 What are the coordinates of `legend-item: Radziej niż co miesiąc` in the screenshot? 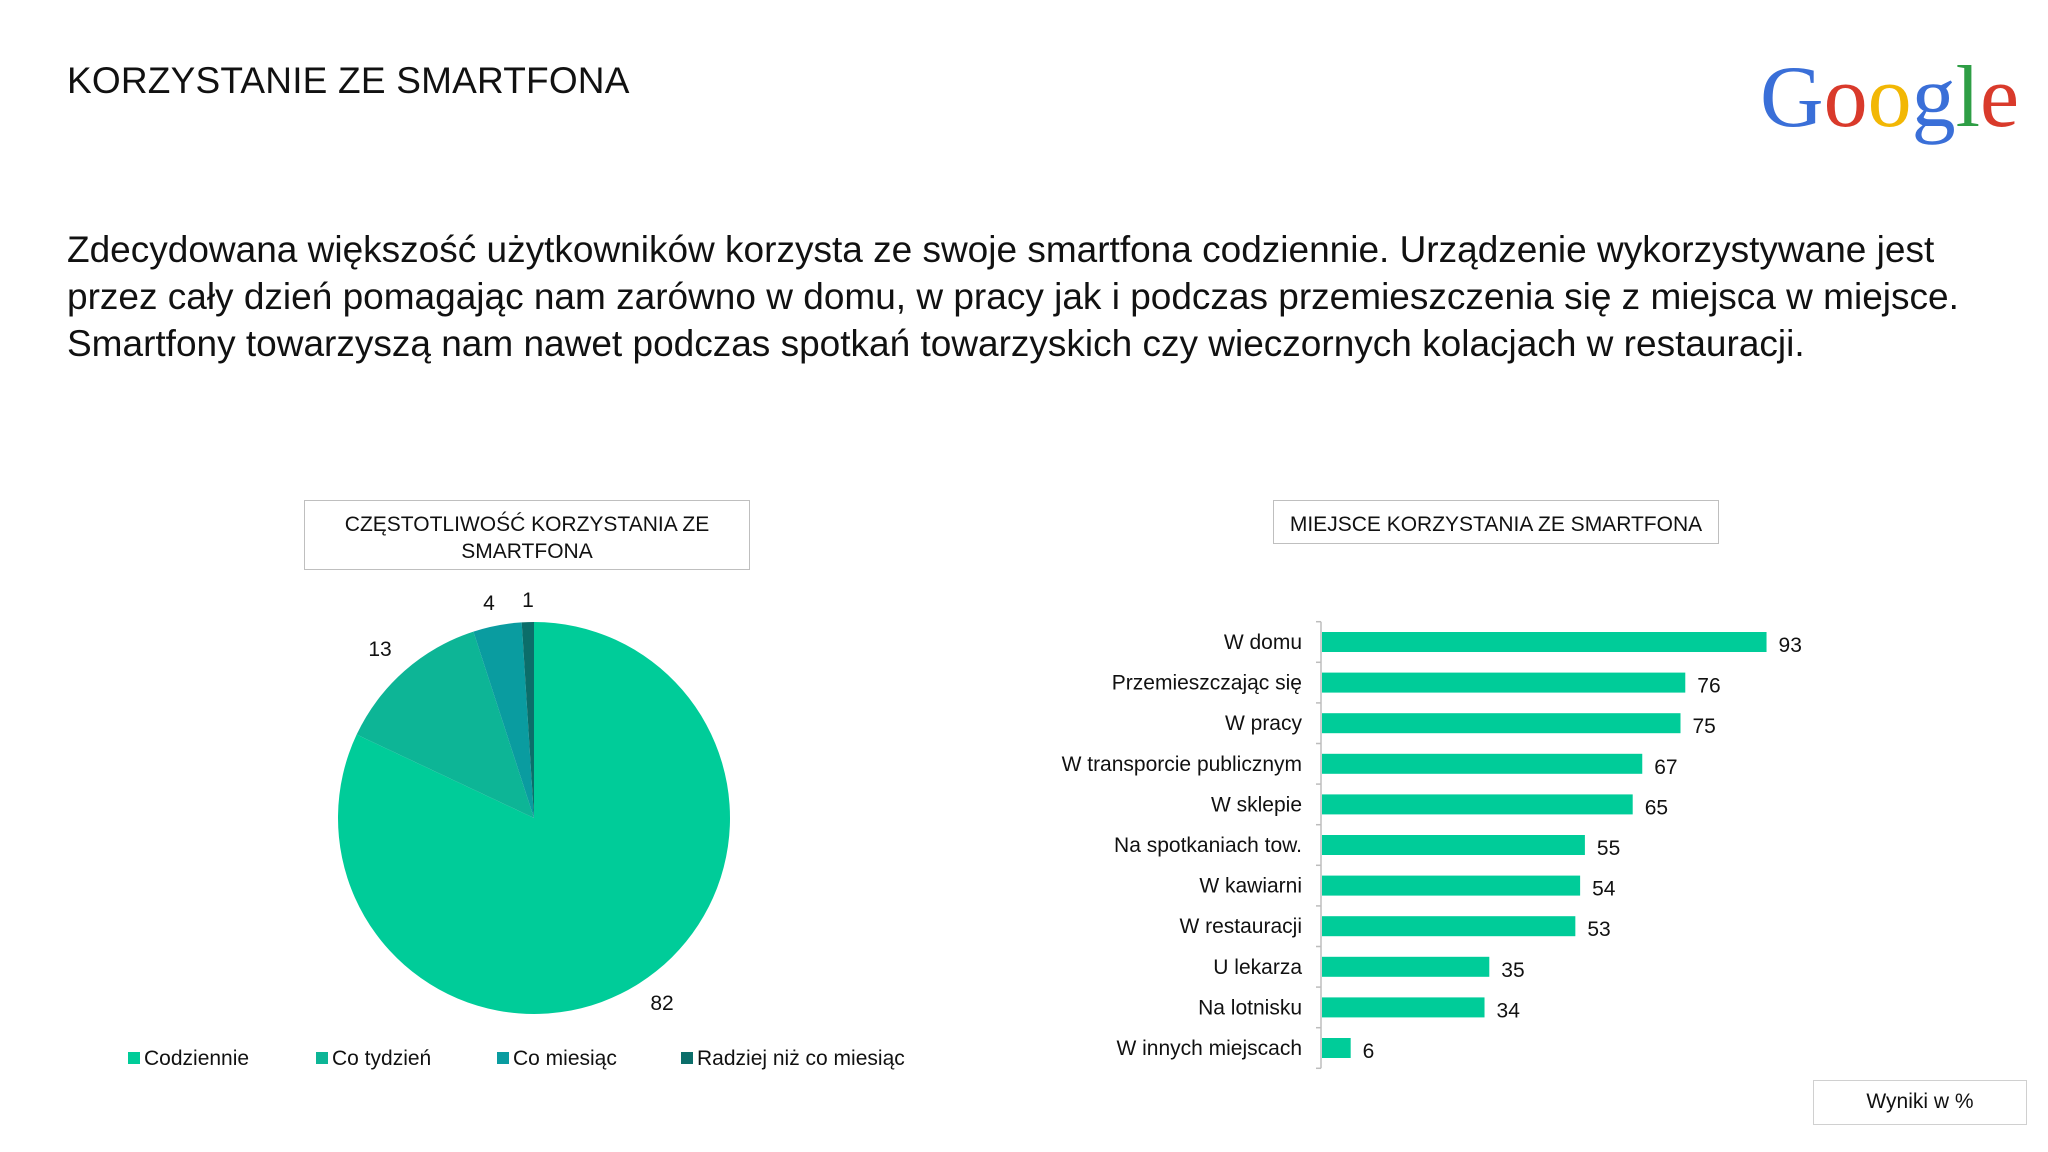 It's located at (793, 1059).